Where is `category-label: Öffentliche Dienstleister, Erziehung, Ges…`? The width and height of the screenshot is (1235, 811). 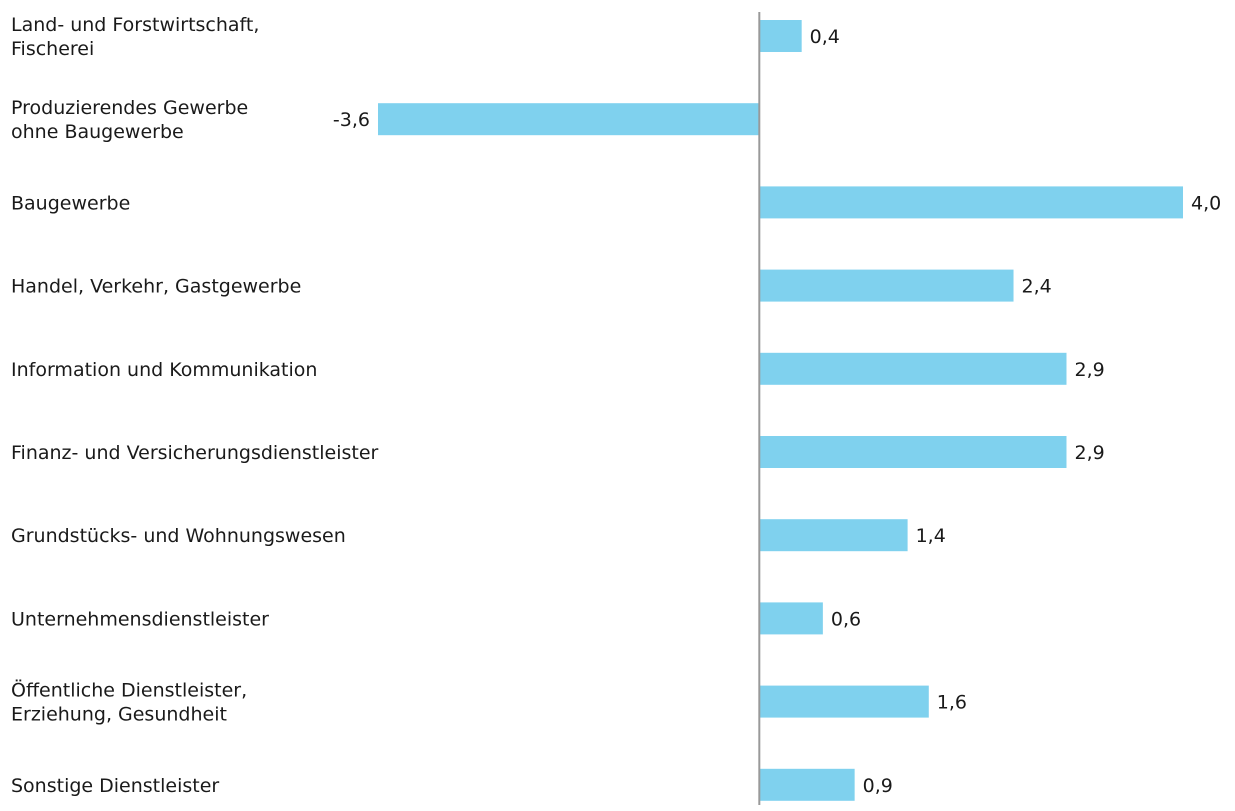
category-label: Öffentliche Dienstleister, Erziehung, Ges… is located at coordinates (129, 702).